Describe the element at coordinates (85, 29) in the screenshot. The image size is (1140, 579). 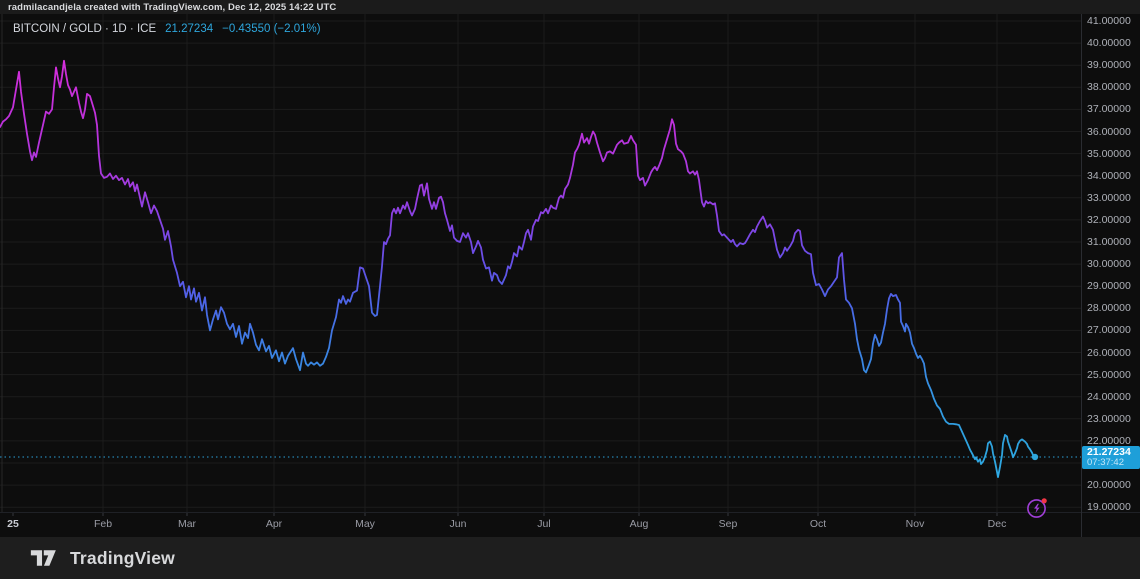
I see `symbol-title: BITCOIN / GOLD · 1D · ICE` at that location.